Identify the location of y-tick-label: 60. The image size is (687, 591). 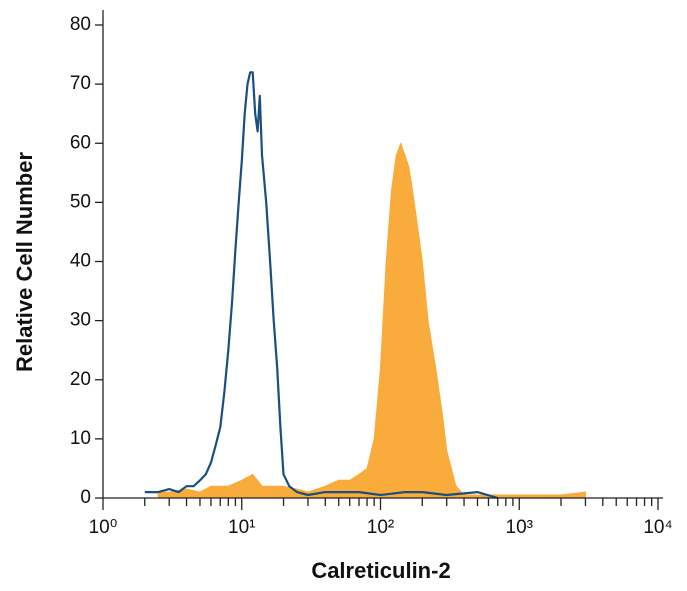
(80, 142).